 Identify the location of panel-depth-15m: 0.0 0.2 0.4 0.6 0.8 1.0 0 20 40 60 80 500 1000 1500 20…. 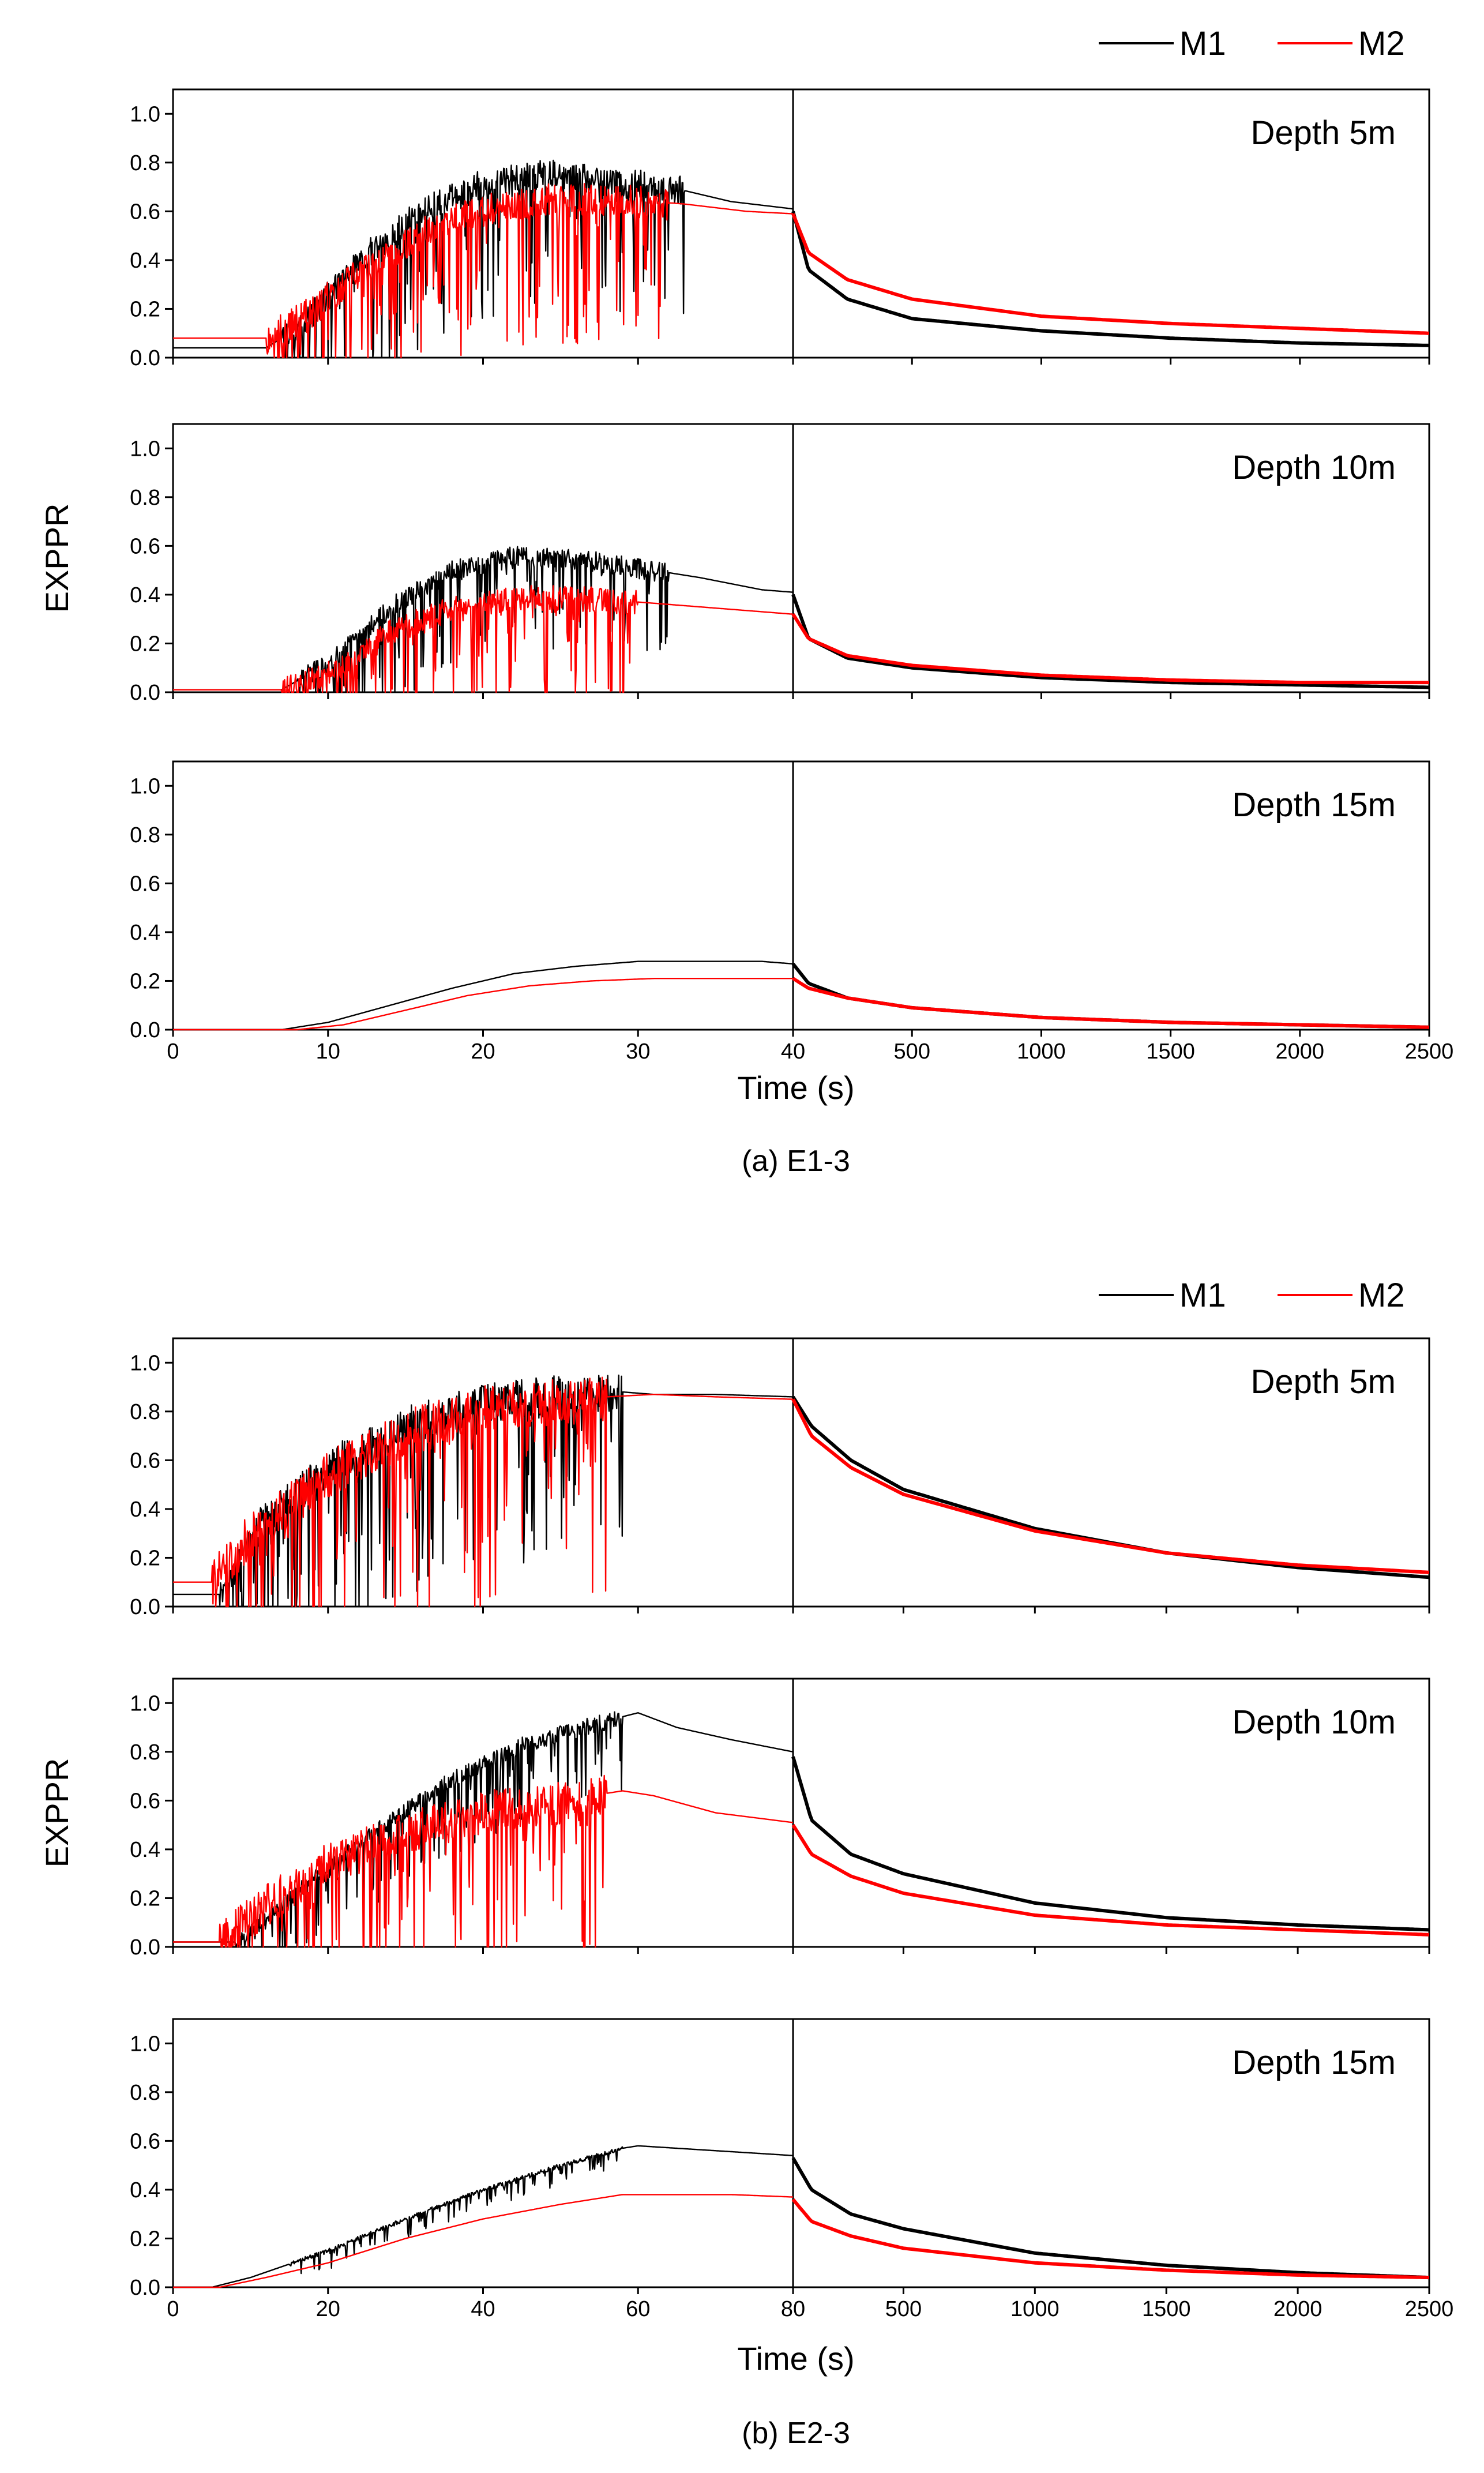
(792, 2170).